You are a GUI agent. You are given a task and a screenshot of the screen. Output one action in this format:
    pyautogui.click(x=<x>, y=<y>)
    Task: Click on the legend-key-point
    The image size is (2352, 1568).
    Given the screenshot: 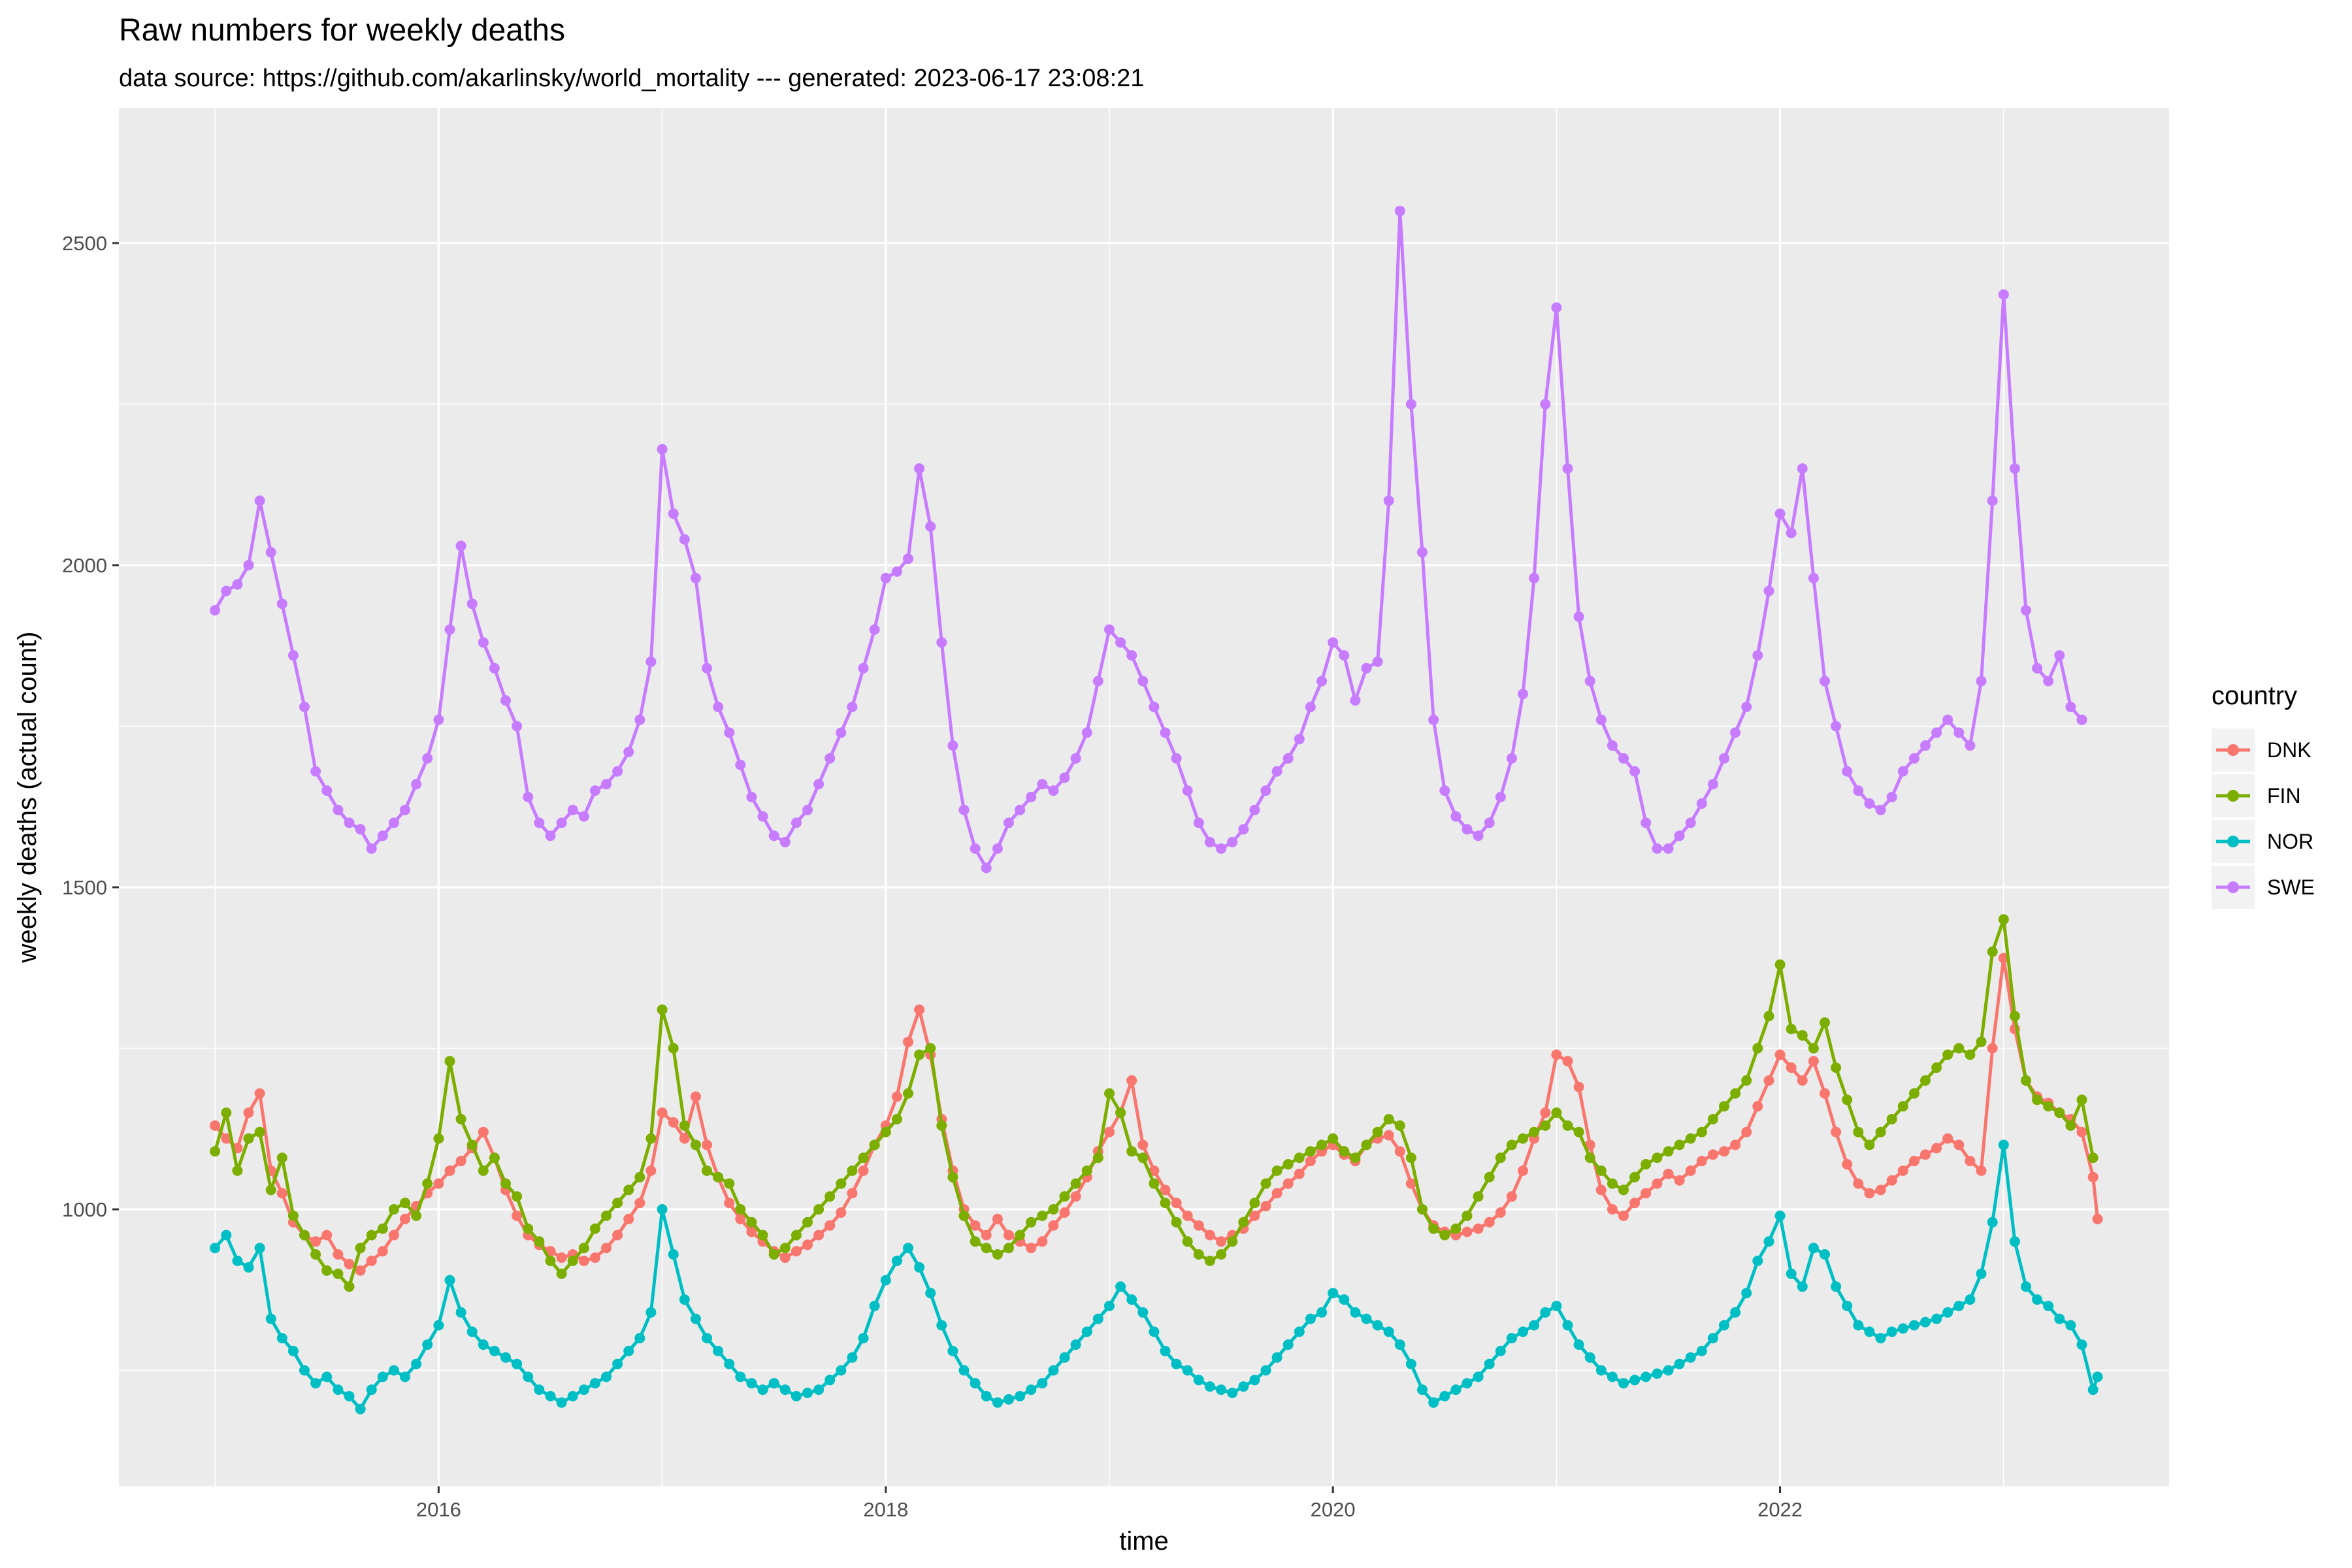 What is the action you would take?
    pyautogui.click(x=2233, y=887)
    